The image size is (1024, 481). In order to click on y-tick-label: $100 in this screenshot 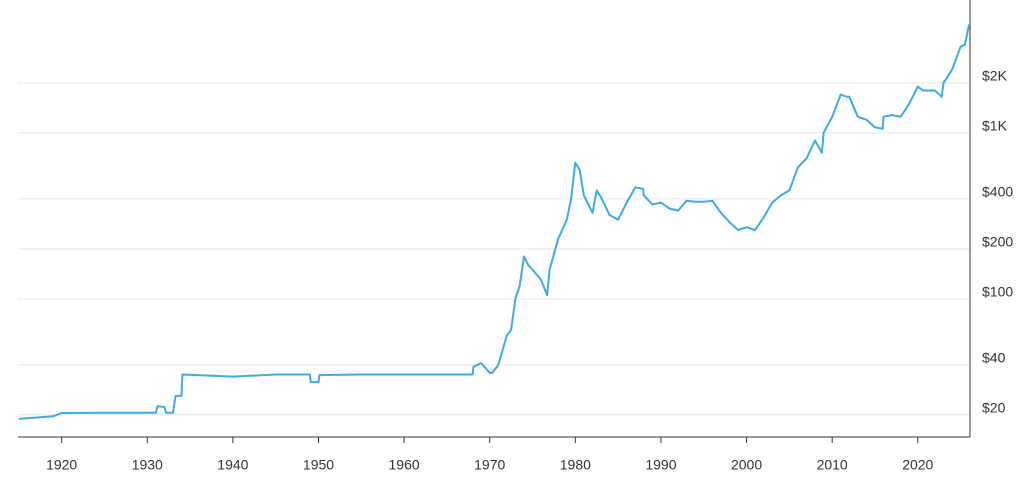, I will do `click(997, 292)`.